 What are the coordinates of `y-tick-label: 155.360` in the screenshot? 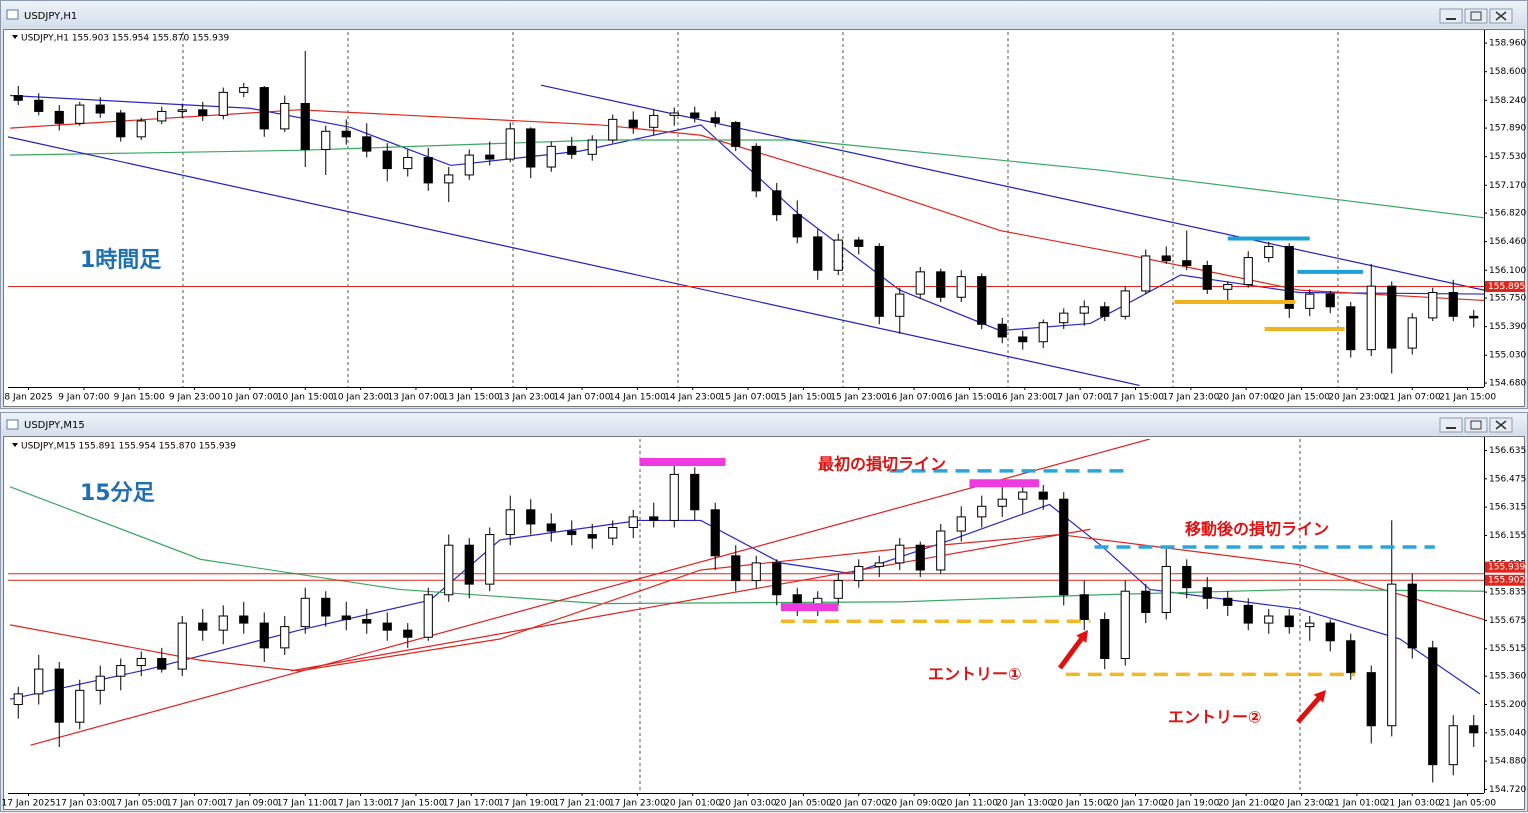 It's located at (1507, 677).